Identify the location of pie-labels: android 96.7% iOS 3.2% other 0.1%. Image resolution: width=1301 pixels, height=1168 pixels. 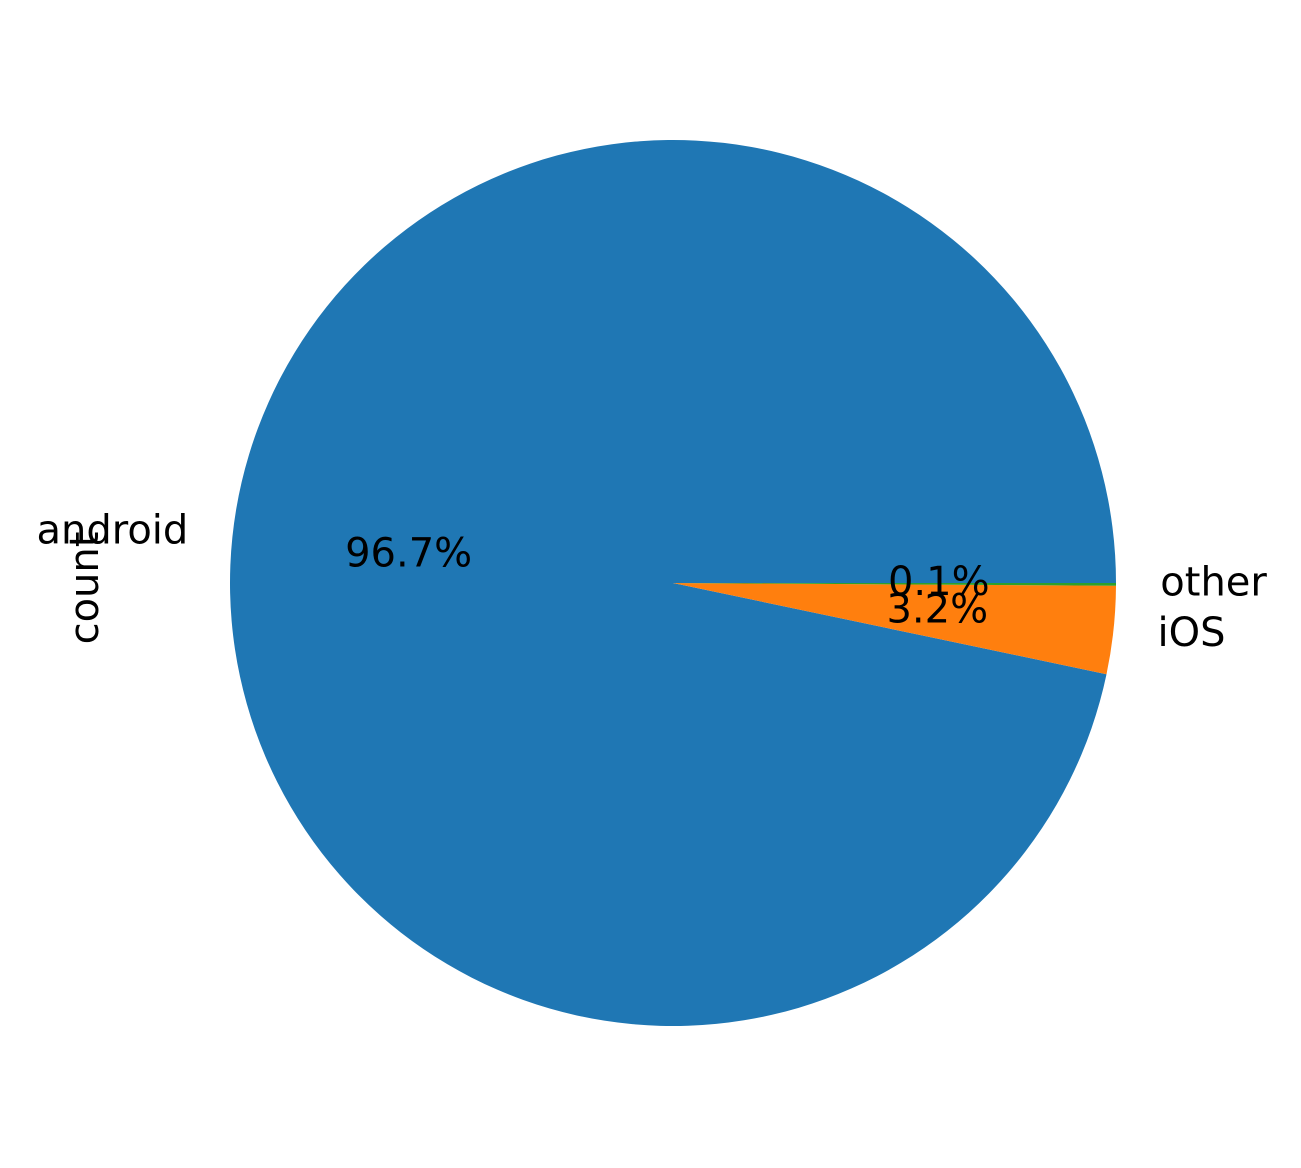
(652, 582).